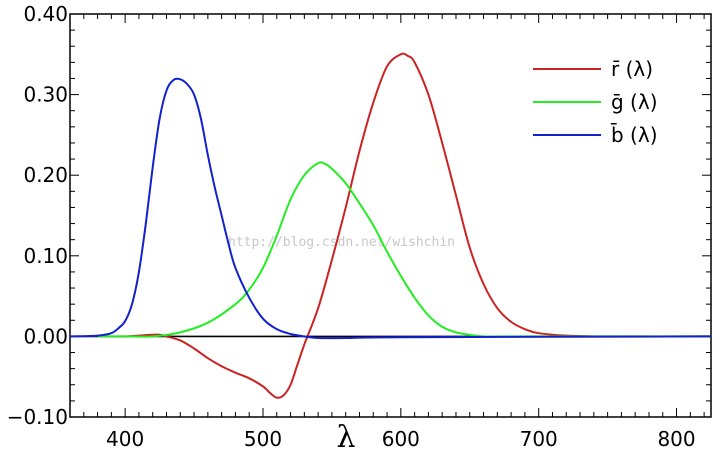  Describe the element at coordinates (634, 134) in the screenshot. I see `legend-label-2: b̄ (λ)` at that location.